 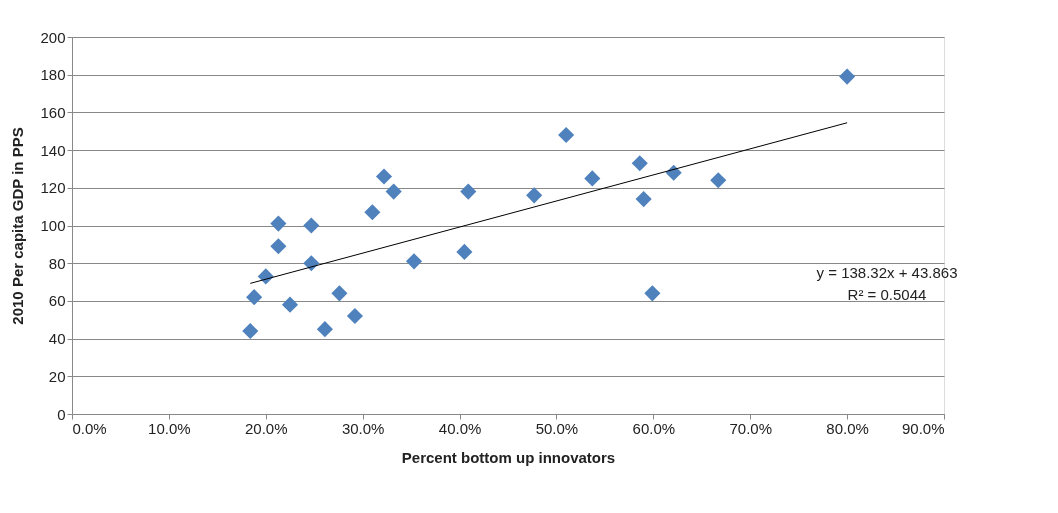 I want to click on y-tick-label: 20, so click(x=57, y=376).